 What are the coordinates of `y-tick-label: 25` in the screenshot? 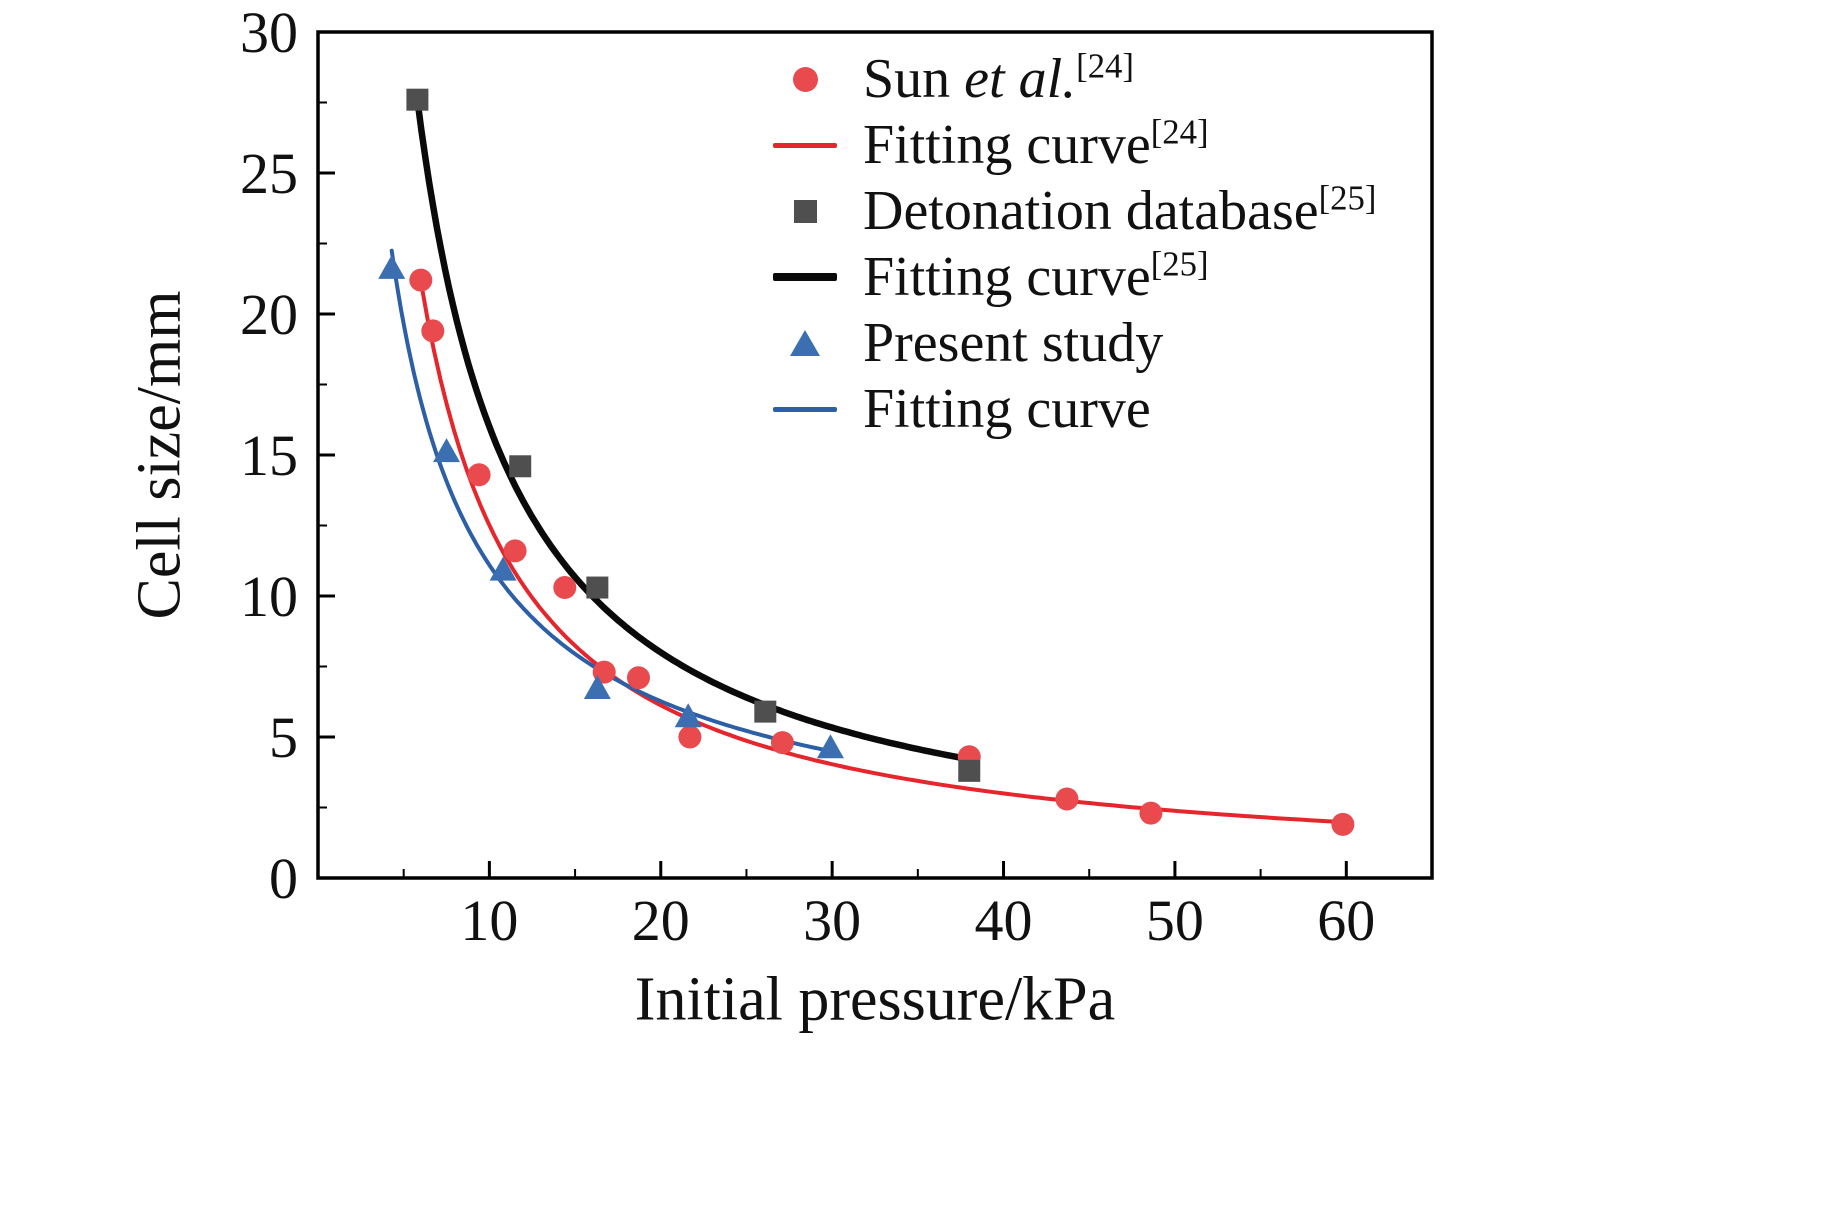 It's located at (269, 173).